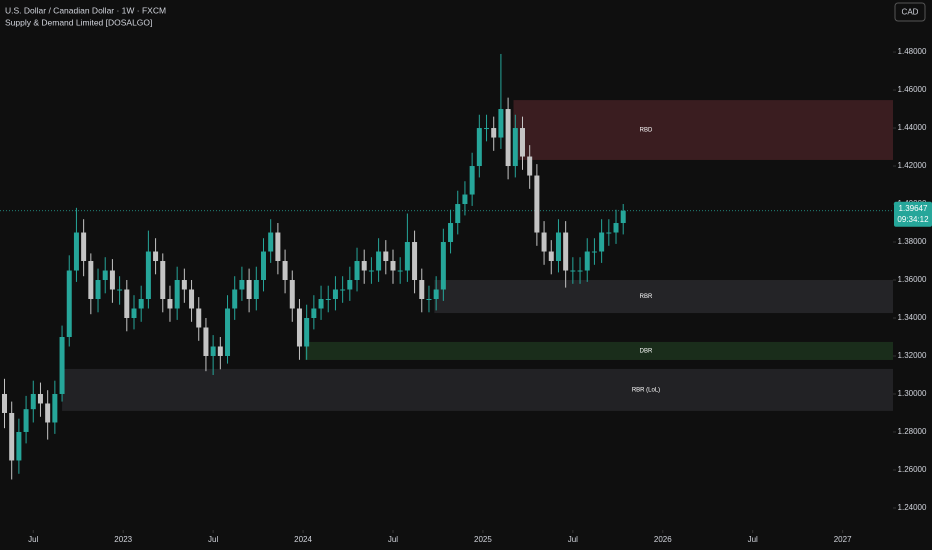 The image size is (932, 550). Describe the element at coordinates (912, 241) in the screenshot. I see `y-tick-label: 1.38000` at that location.